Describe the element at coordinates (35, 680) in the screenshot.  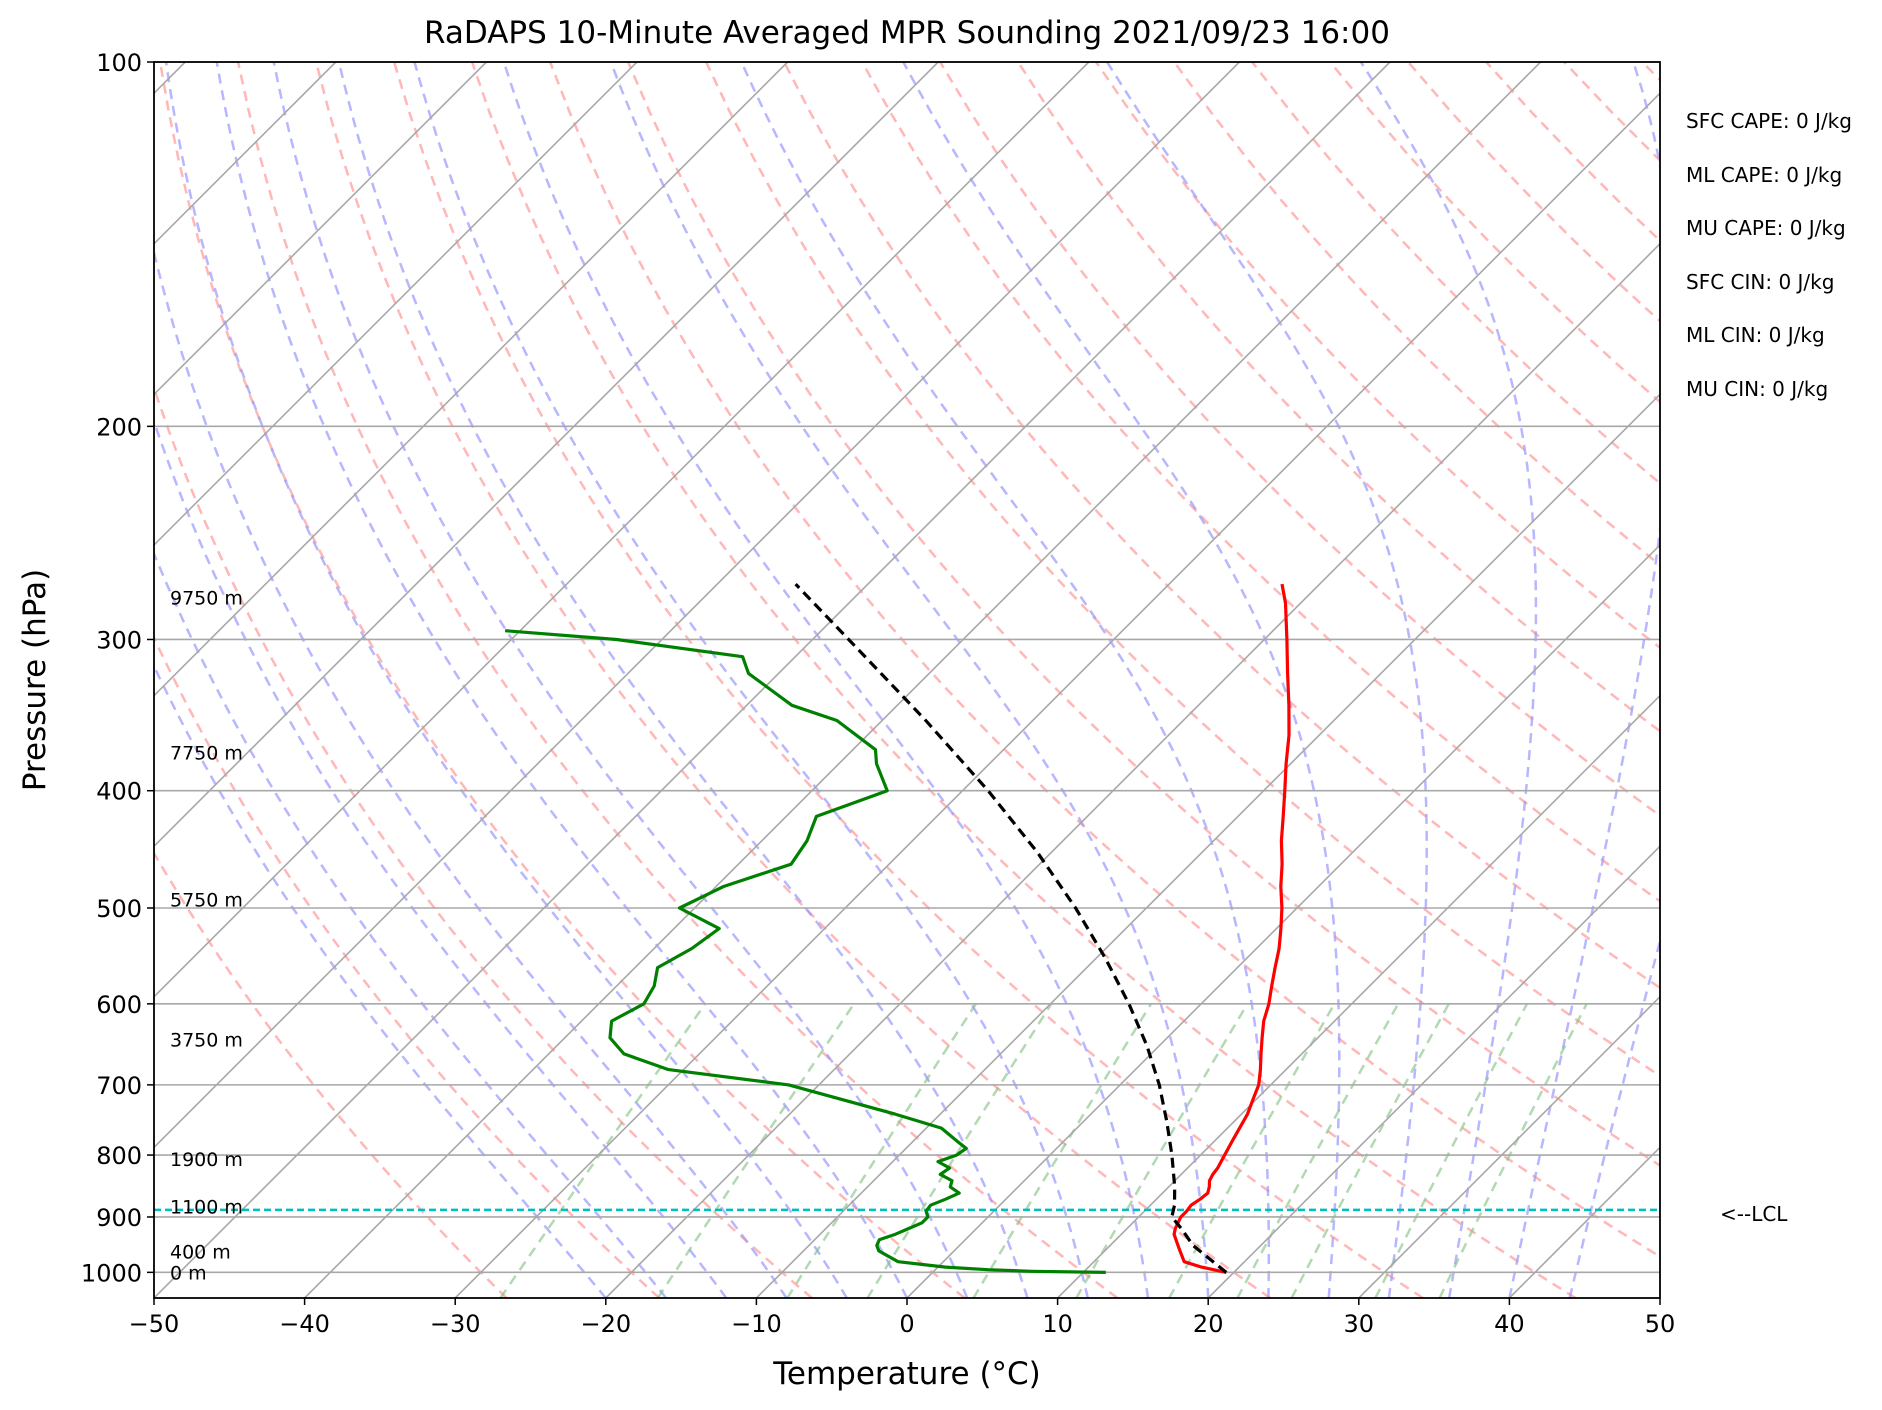
I see `y-axis-label: Pressure (hPa)` at that location.